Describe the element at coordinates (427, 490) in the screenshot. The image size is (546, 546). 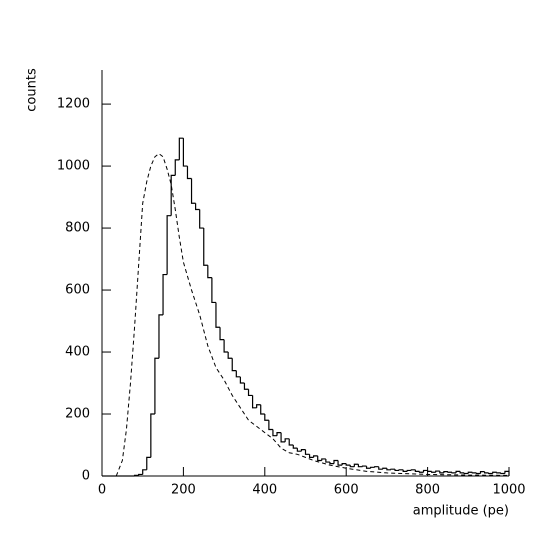
I see `x-tick-label: 800` at that location.